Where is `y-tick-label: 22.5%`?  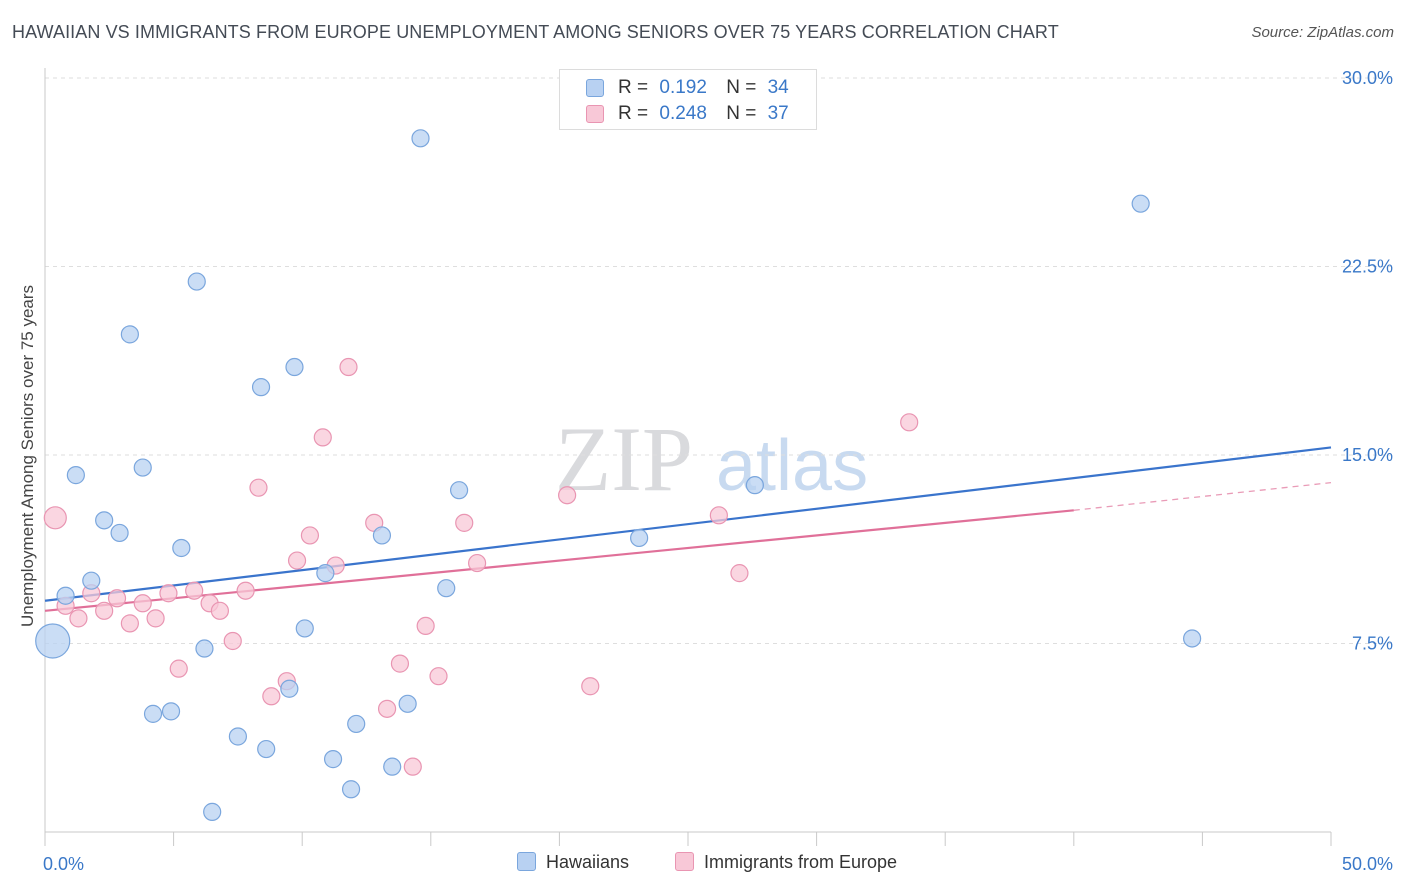
y-tick-label: 22.5% is located at coordinates (1367, 267).